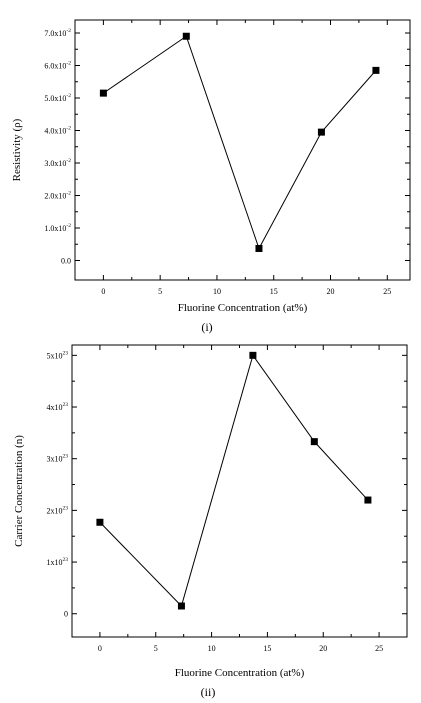 This screenshot has width=421, height=703. Describe the element at coordinates (206, 327) in the screenshot. I see `panel-caption: (i)` at that location.